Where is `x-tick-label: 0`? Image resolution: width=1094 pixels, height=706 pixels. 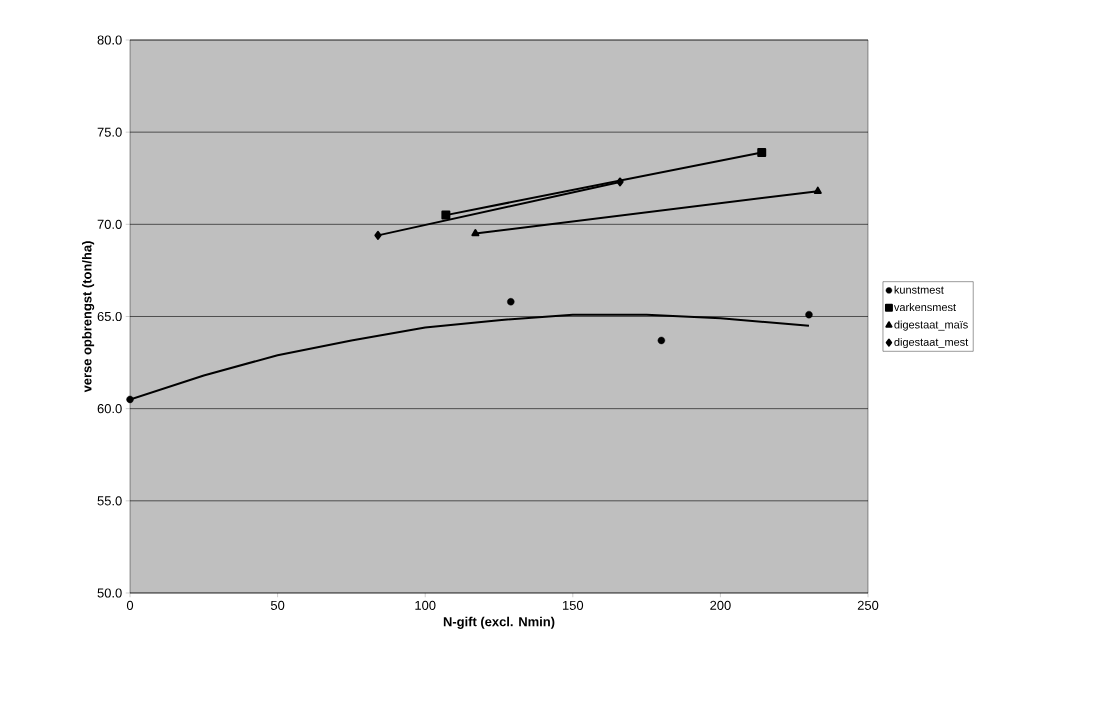
x-tick-label: 0 is located at coordinates (130, 605).